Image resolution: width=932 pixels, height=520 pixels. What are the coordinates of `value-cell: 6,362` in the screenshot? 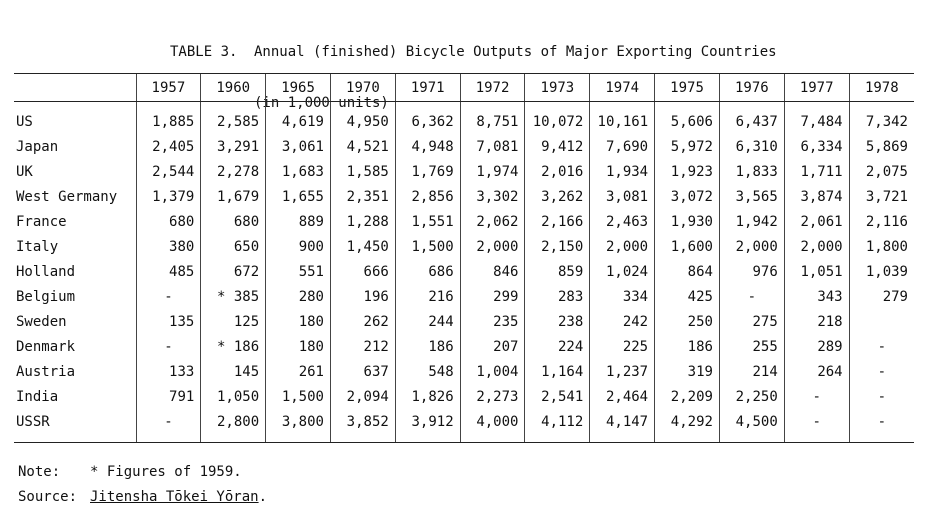 It's located at (427, 118).